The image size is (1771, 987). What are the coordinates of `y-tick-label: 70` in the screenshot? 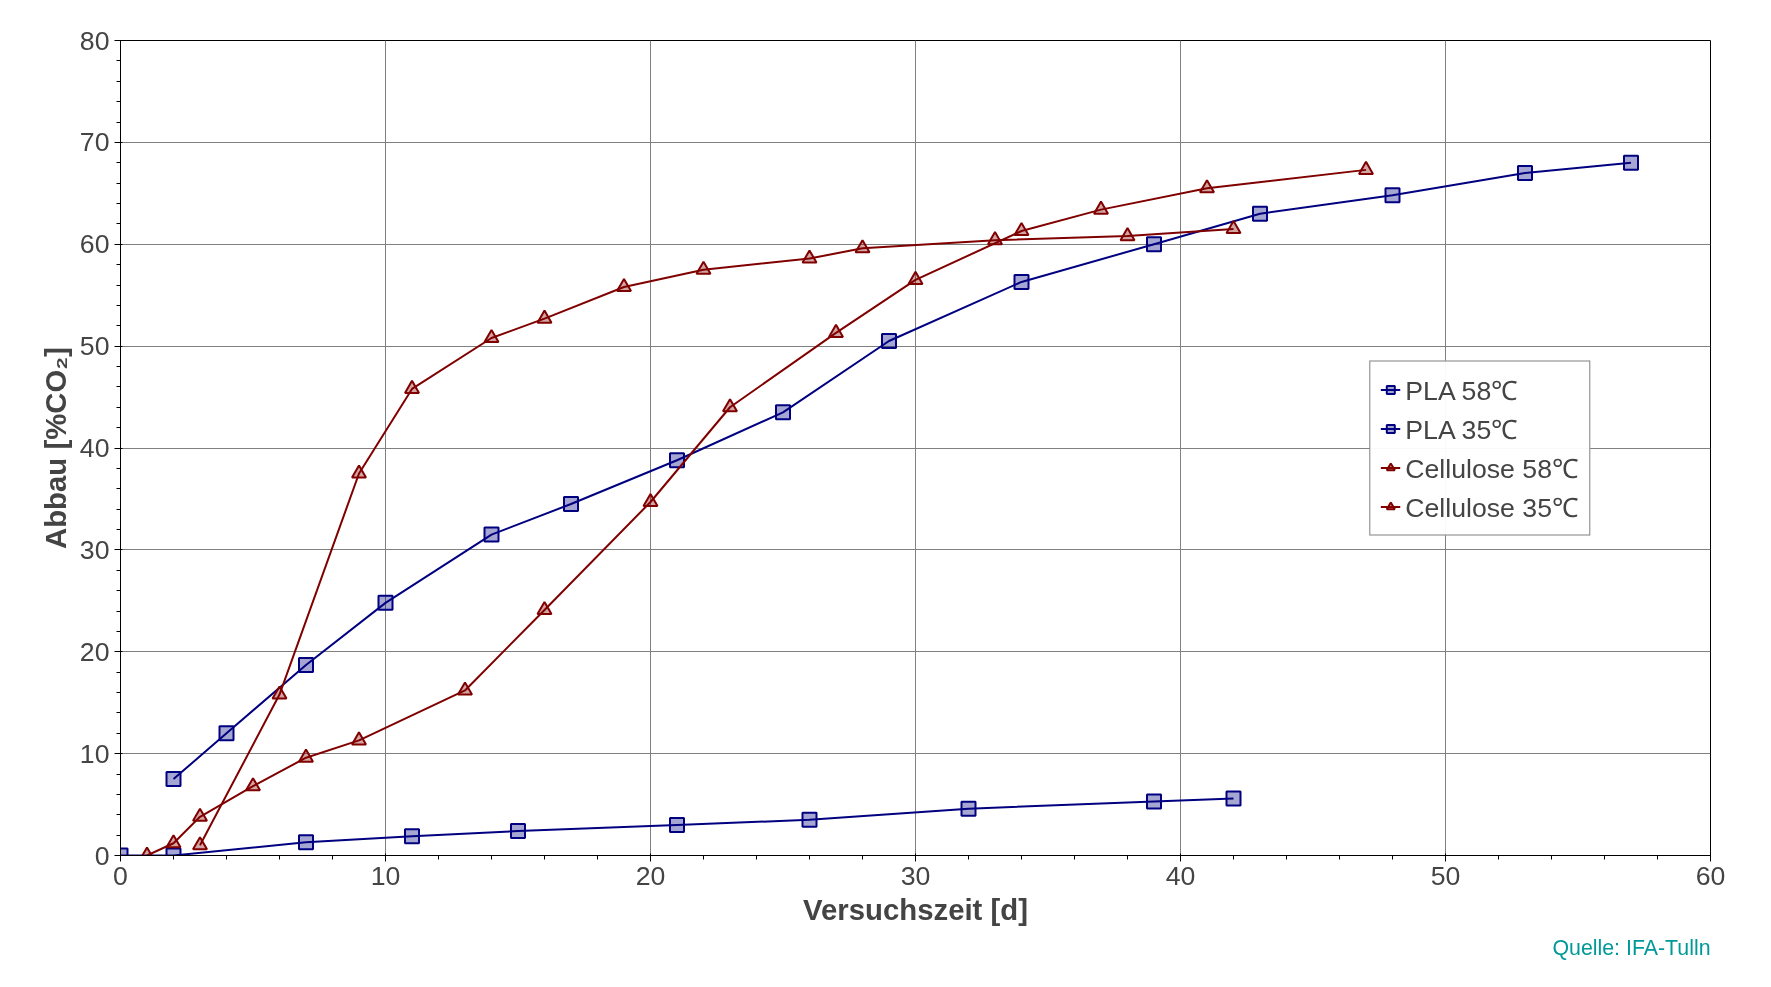 It's located at (94, 142).